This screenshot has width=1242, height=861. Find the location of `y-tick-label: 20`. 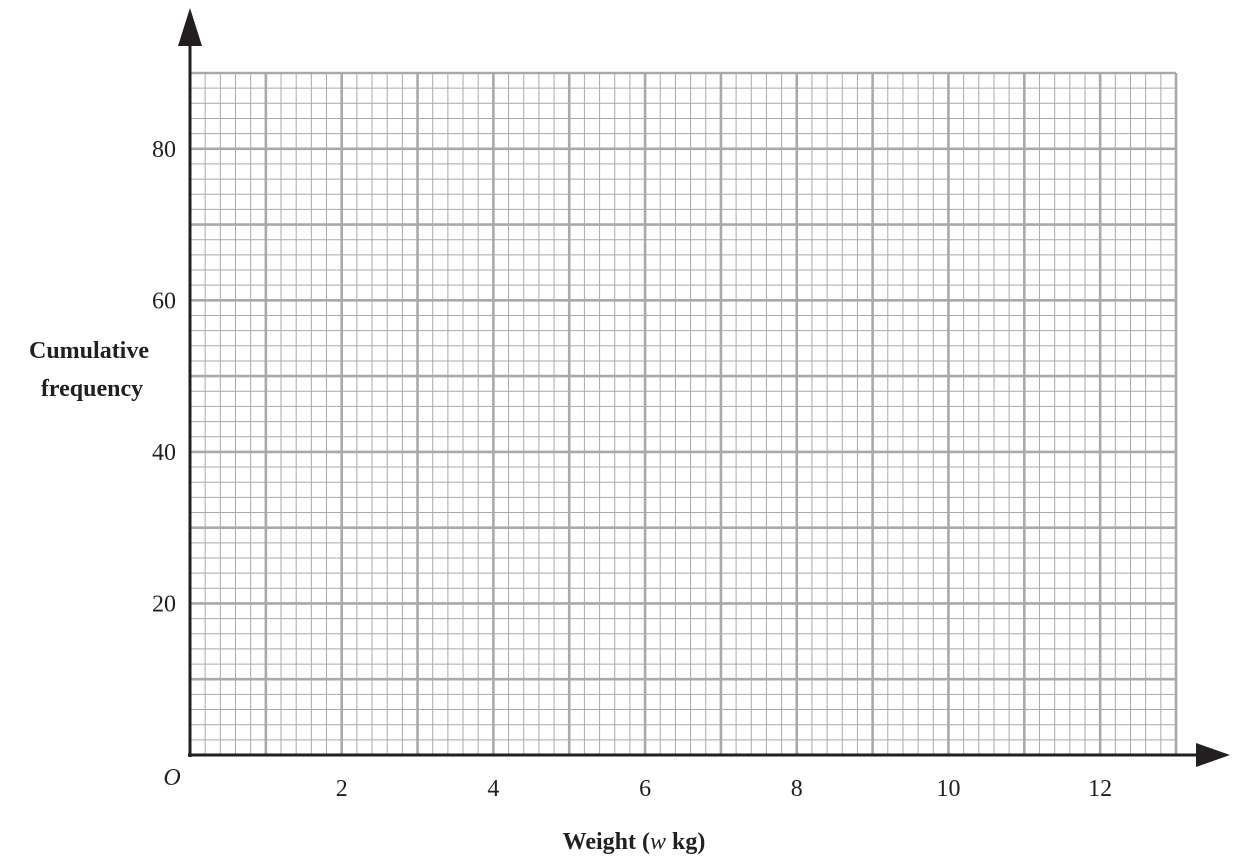

y-tick-label: 20 is located at coordinates (164, 604).